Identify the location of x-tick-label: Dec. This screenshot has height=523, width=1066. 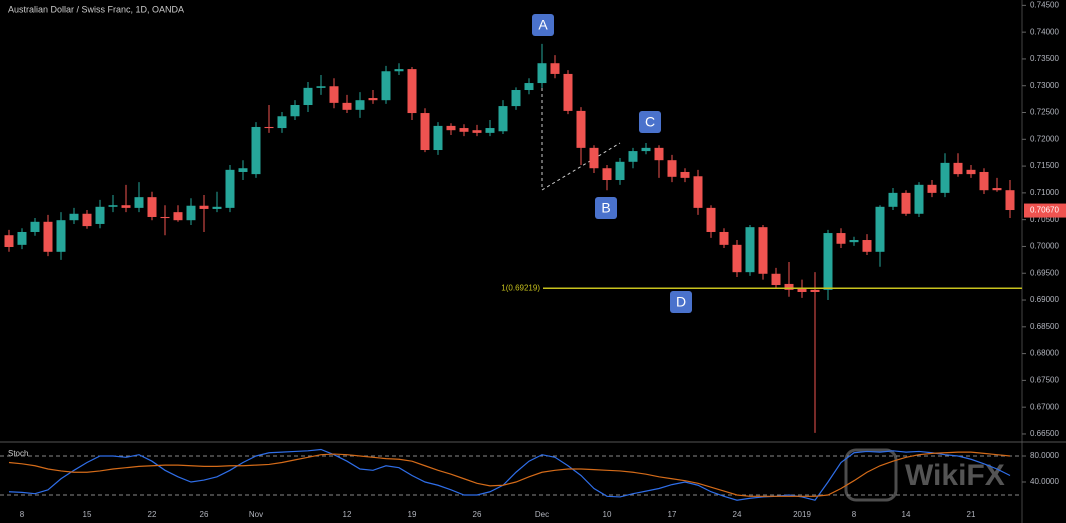
(542, 514).